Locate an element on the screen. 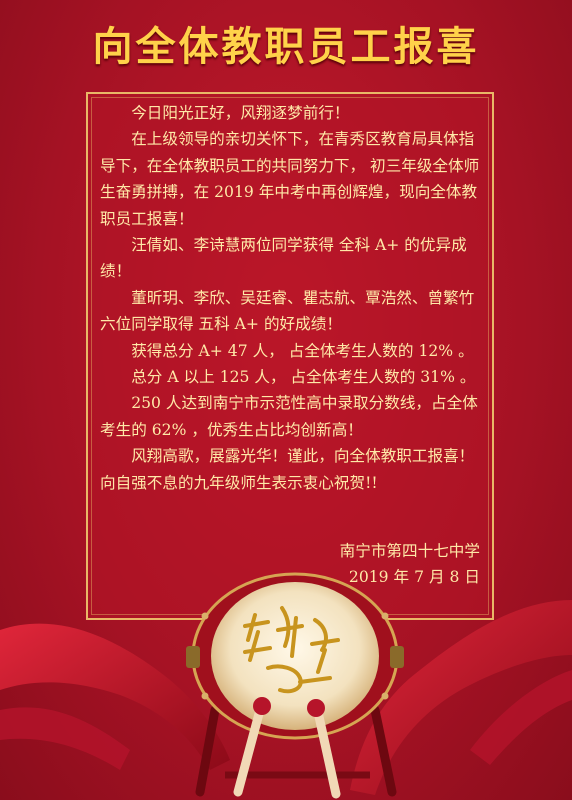 The width and height of the screenshot is (572, 800). signature-school: 南宁市第四十七中学 is located at coordinates (409, 551).